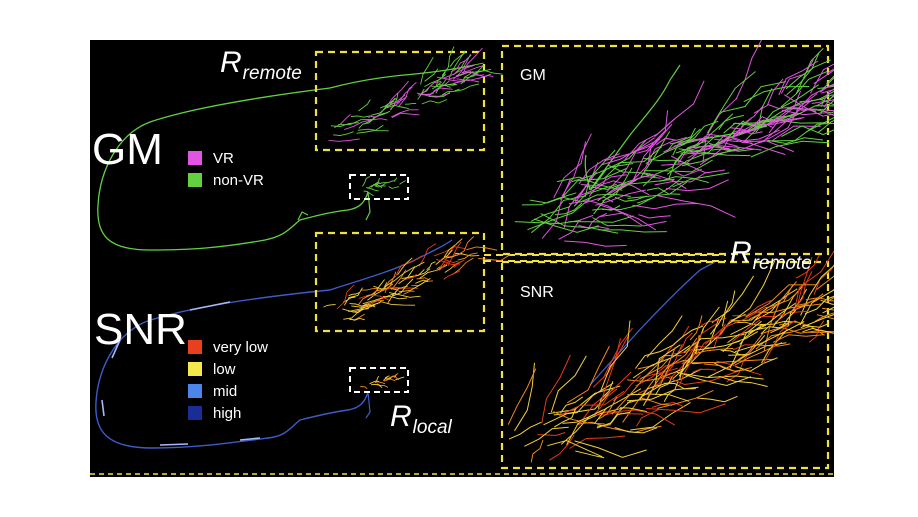 The image size is (918, 517). I want to click on gm-neuron-outline, so click(233, 169).